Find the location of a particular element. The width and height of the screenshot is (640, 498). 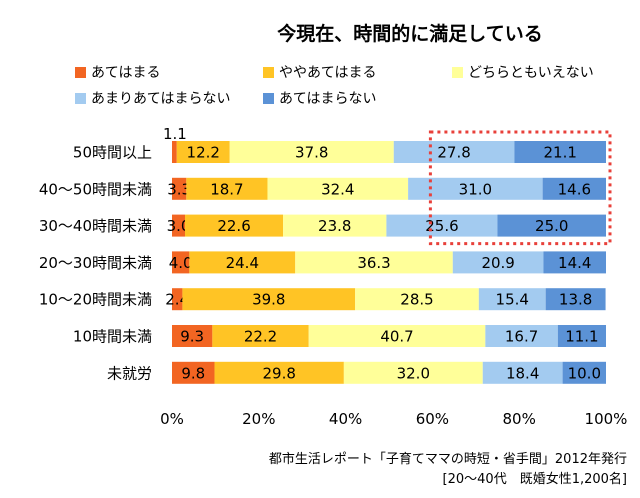

data-label-4-2: 24.4 is located at coordinates (242, 263).